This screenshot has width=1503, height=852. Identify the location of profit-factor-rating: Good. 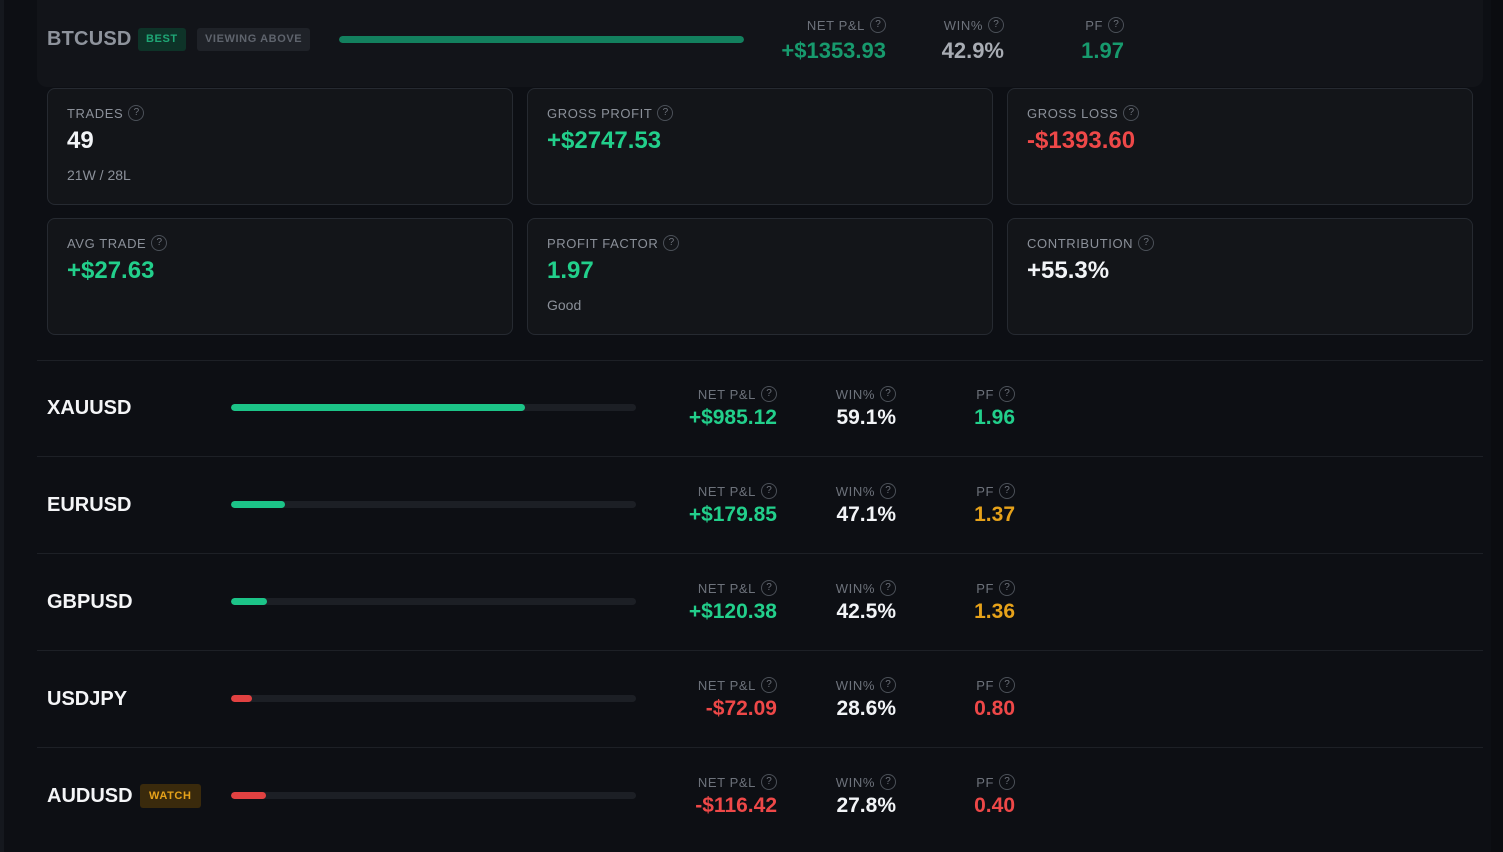
(564, 305).